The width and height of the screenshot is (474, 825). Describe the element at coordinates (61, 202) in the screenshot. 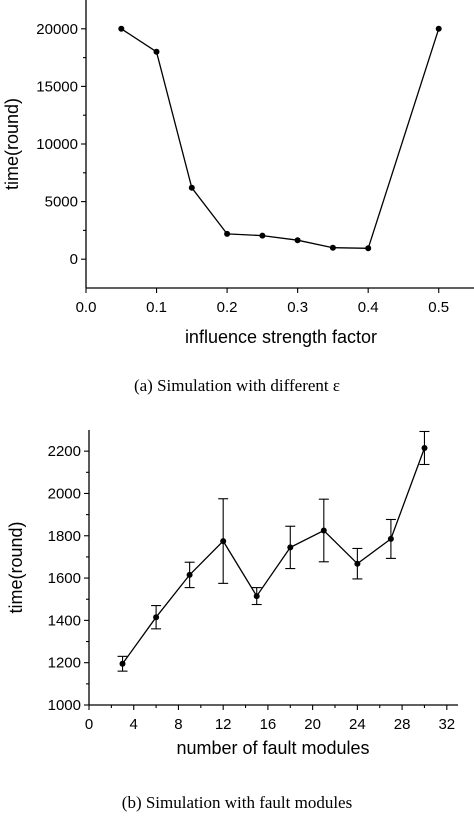

I see `y-tick-label: 5000` at that location.